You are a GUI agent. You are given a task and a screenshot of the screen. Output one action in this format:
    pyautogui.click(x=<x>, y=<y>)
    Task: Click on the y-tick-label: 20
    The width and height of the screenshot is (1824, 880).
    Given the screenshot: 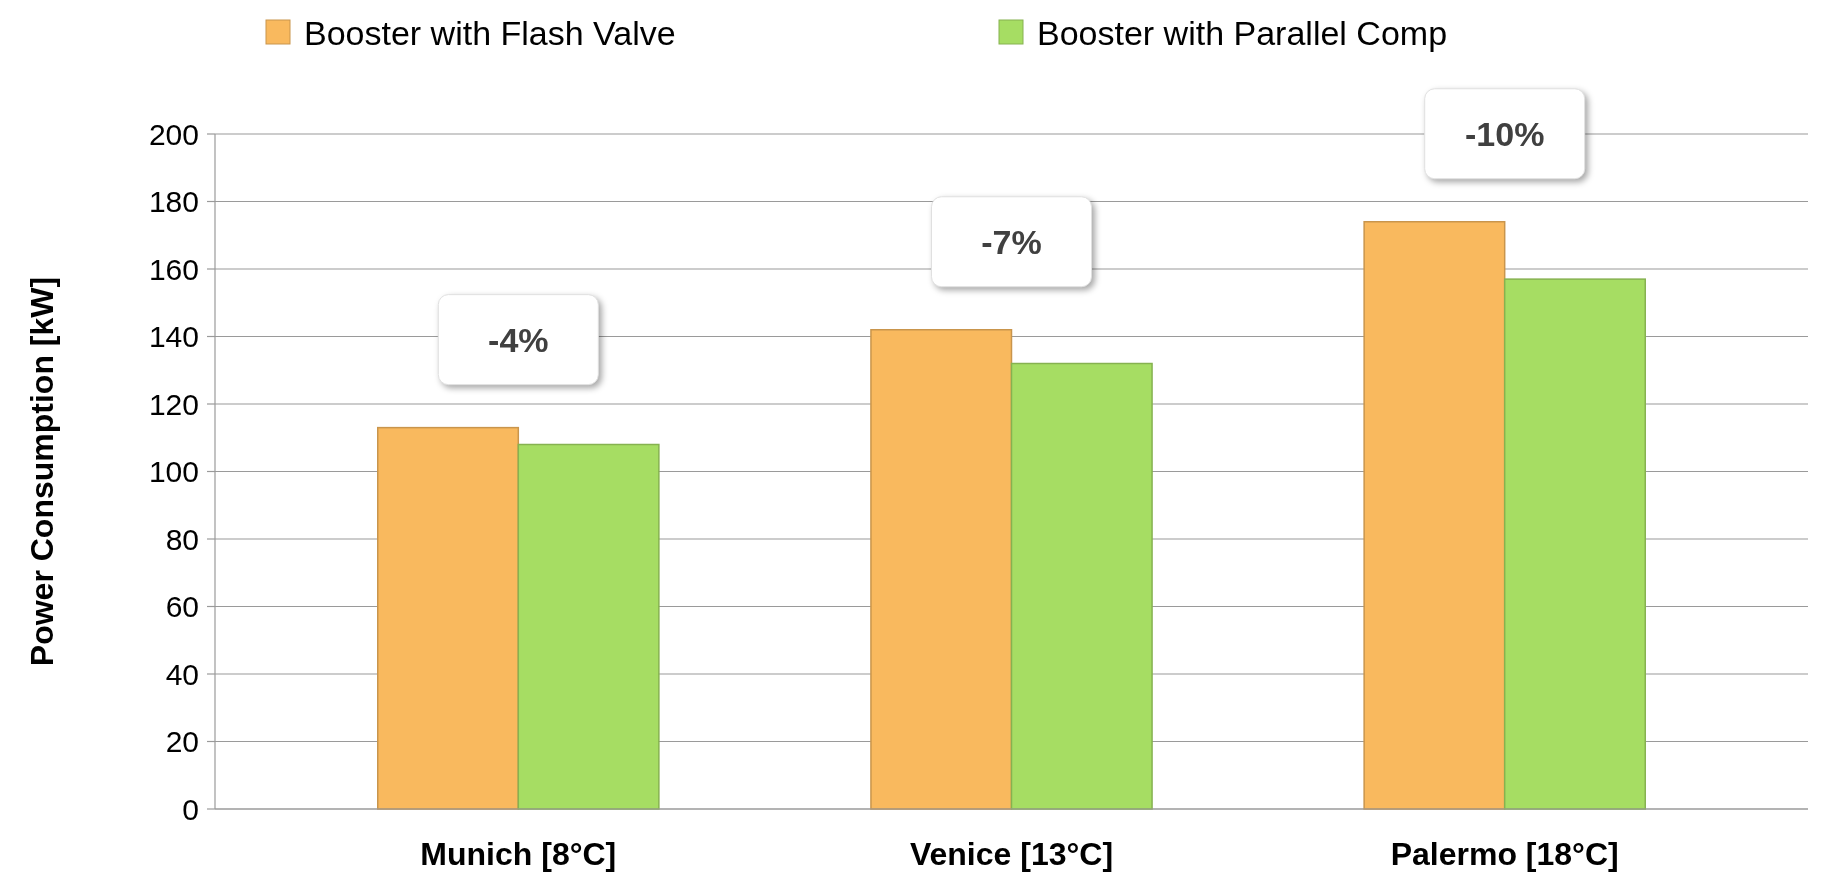 What is the action you would take?
    pyautogui.click(x=182, y=741)
    